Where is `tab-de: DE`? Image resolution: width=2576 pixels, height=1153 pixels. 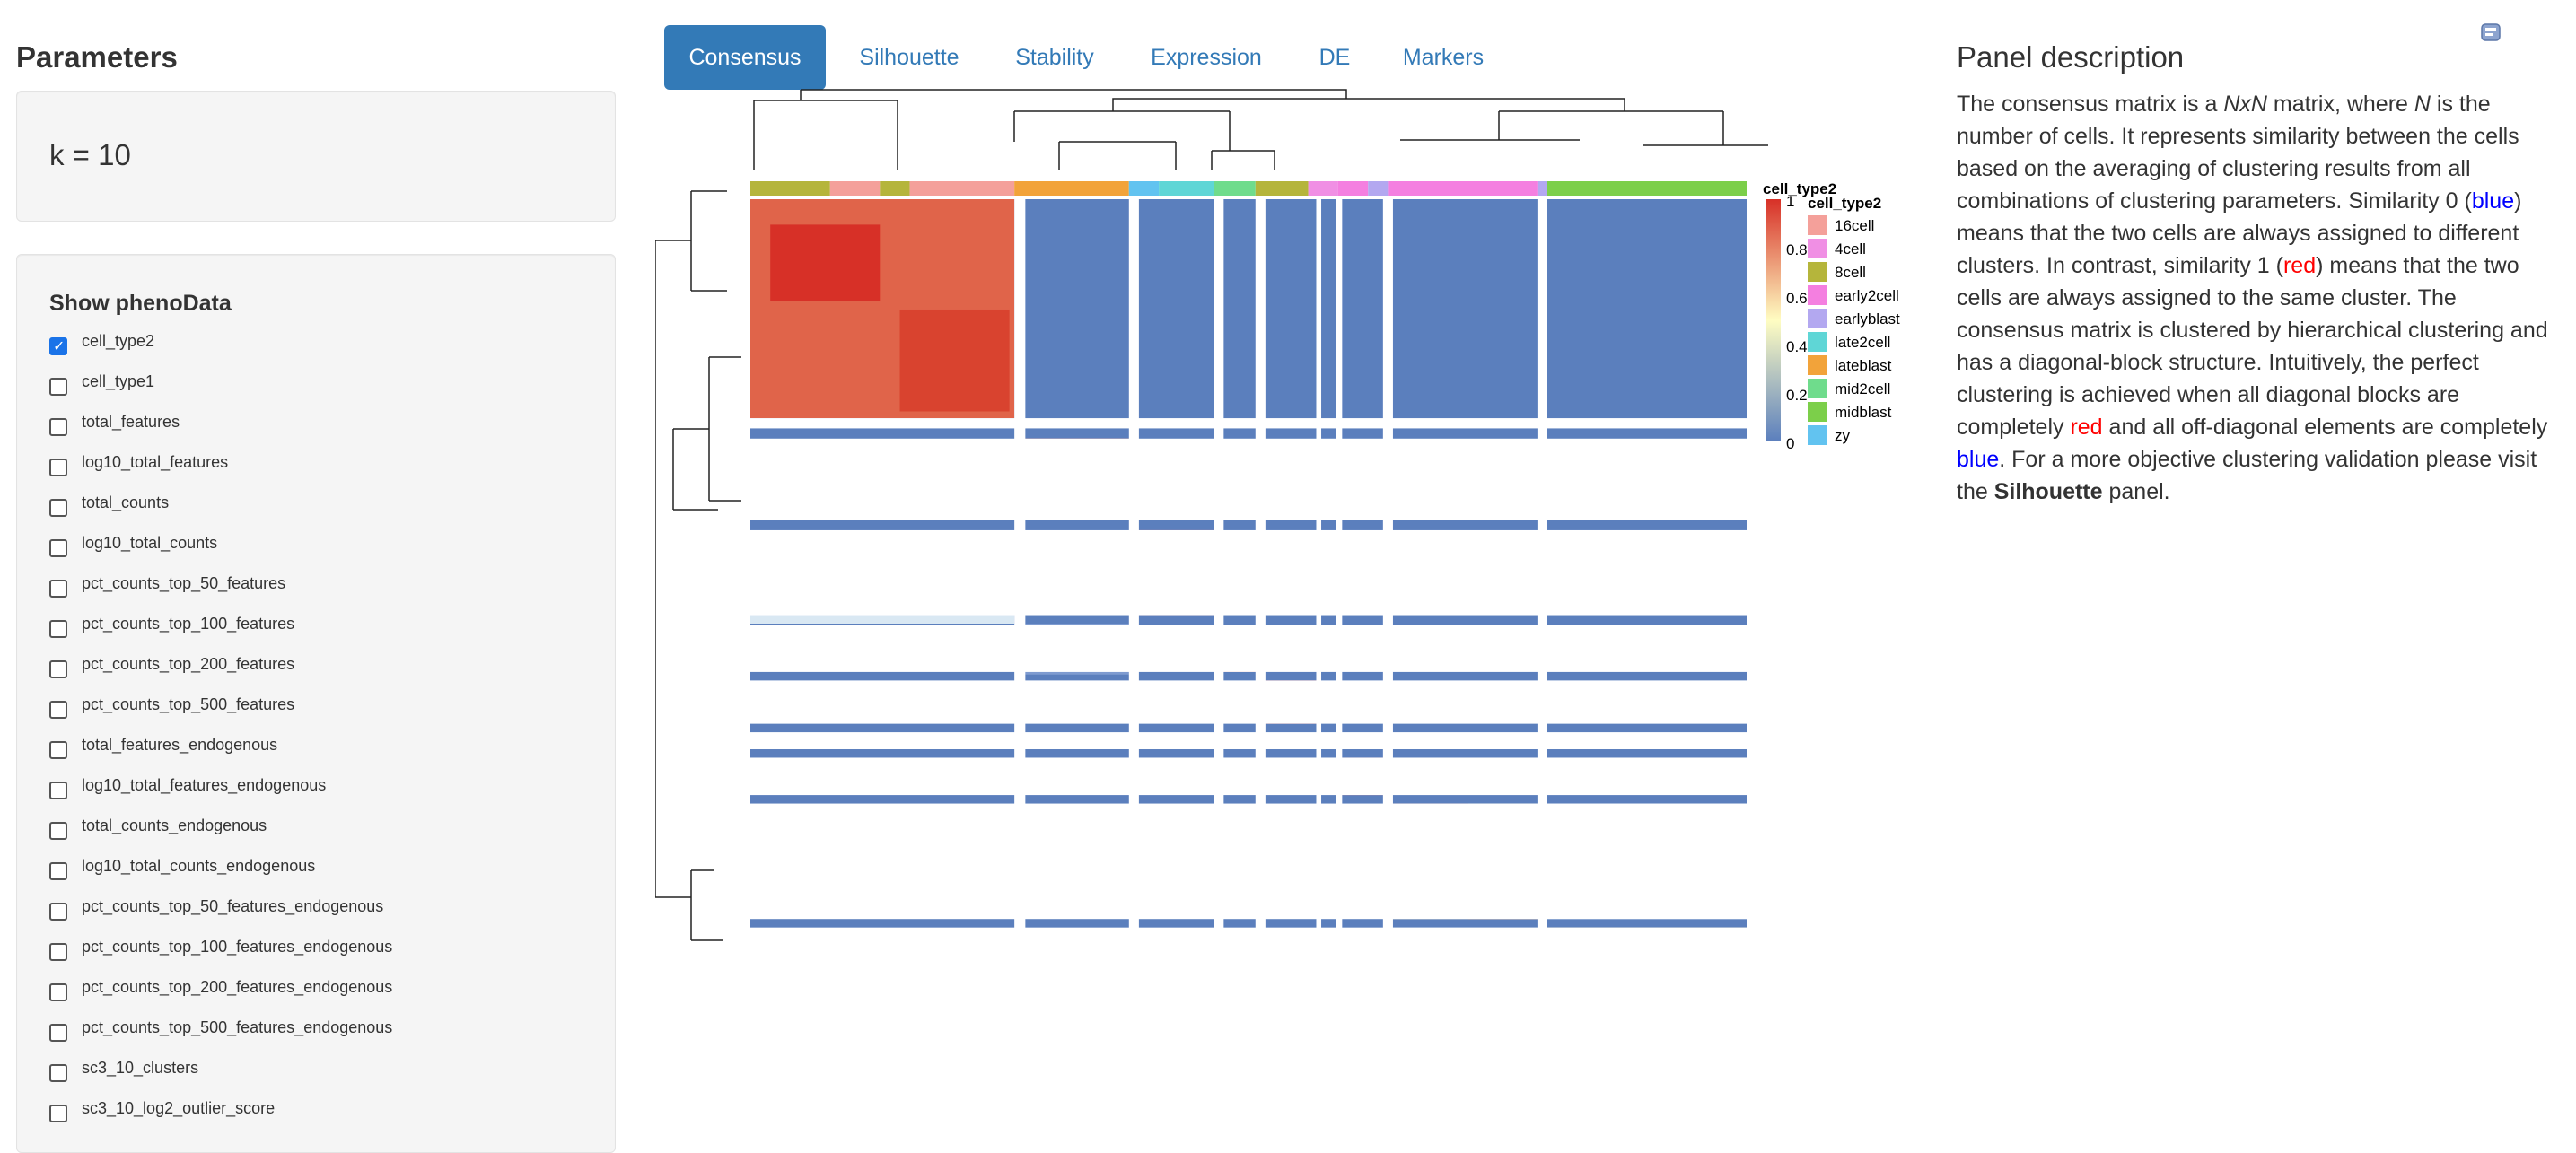 tab-de: DE is located at coordinates (1335, 57).